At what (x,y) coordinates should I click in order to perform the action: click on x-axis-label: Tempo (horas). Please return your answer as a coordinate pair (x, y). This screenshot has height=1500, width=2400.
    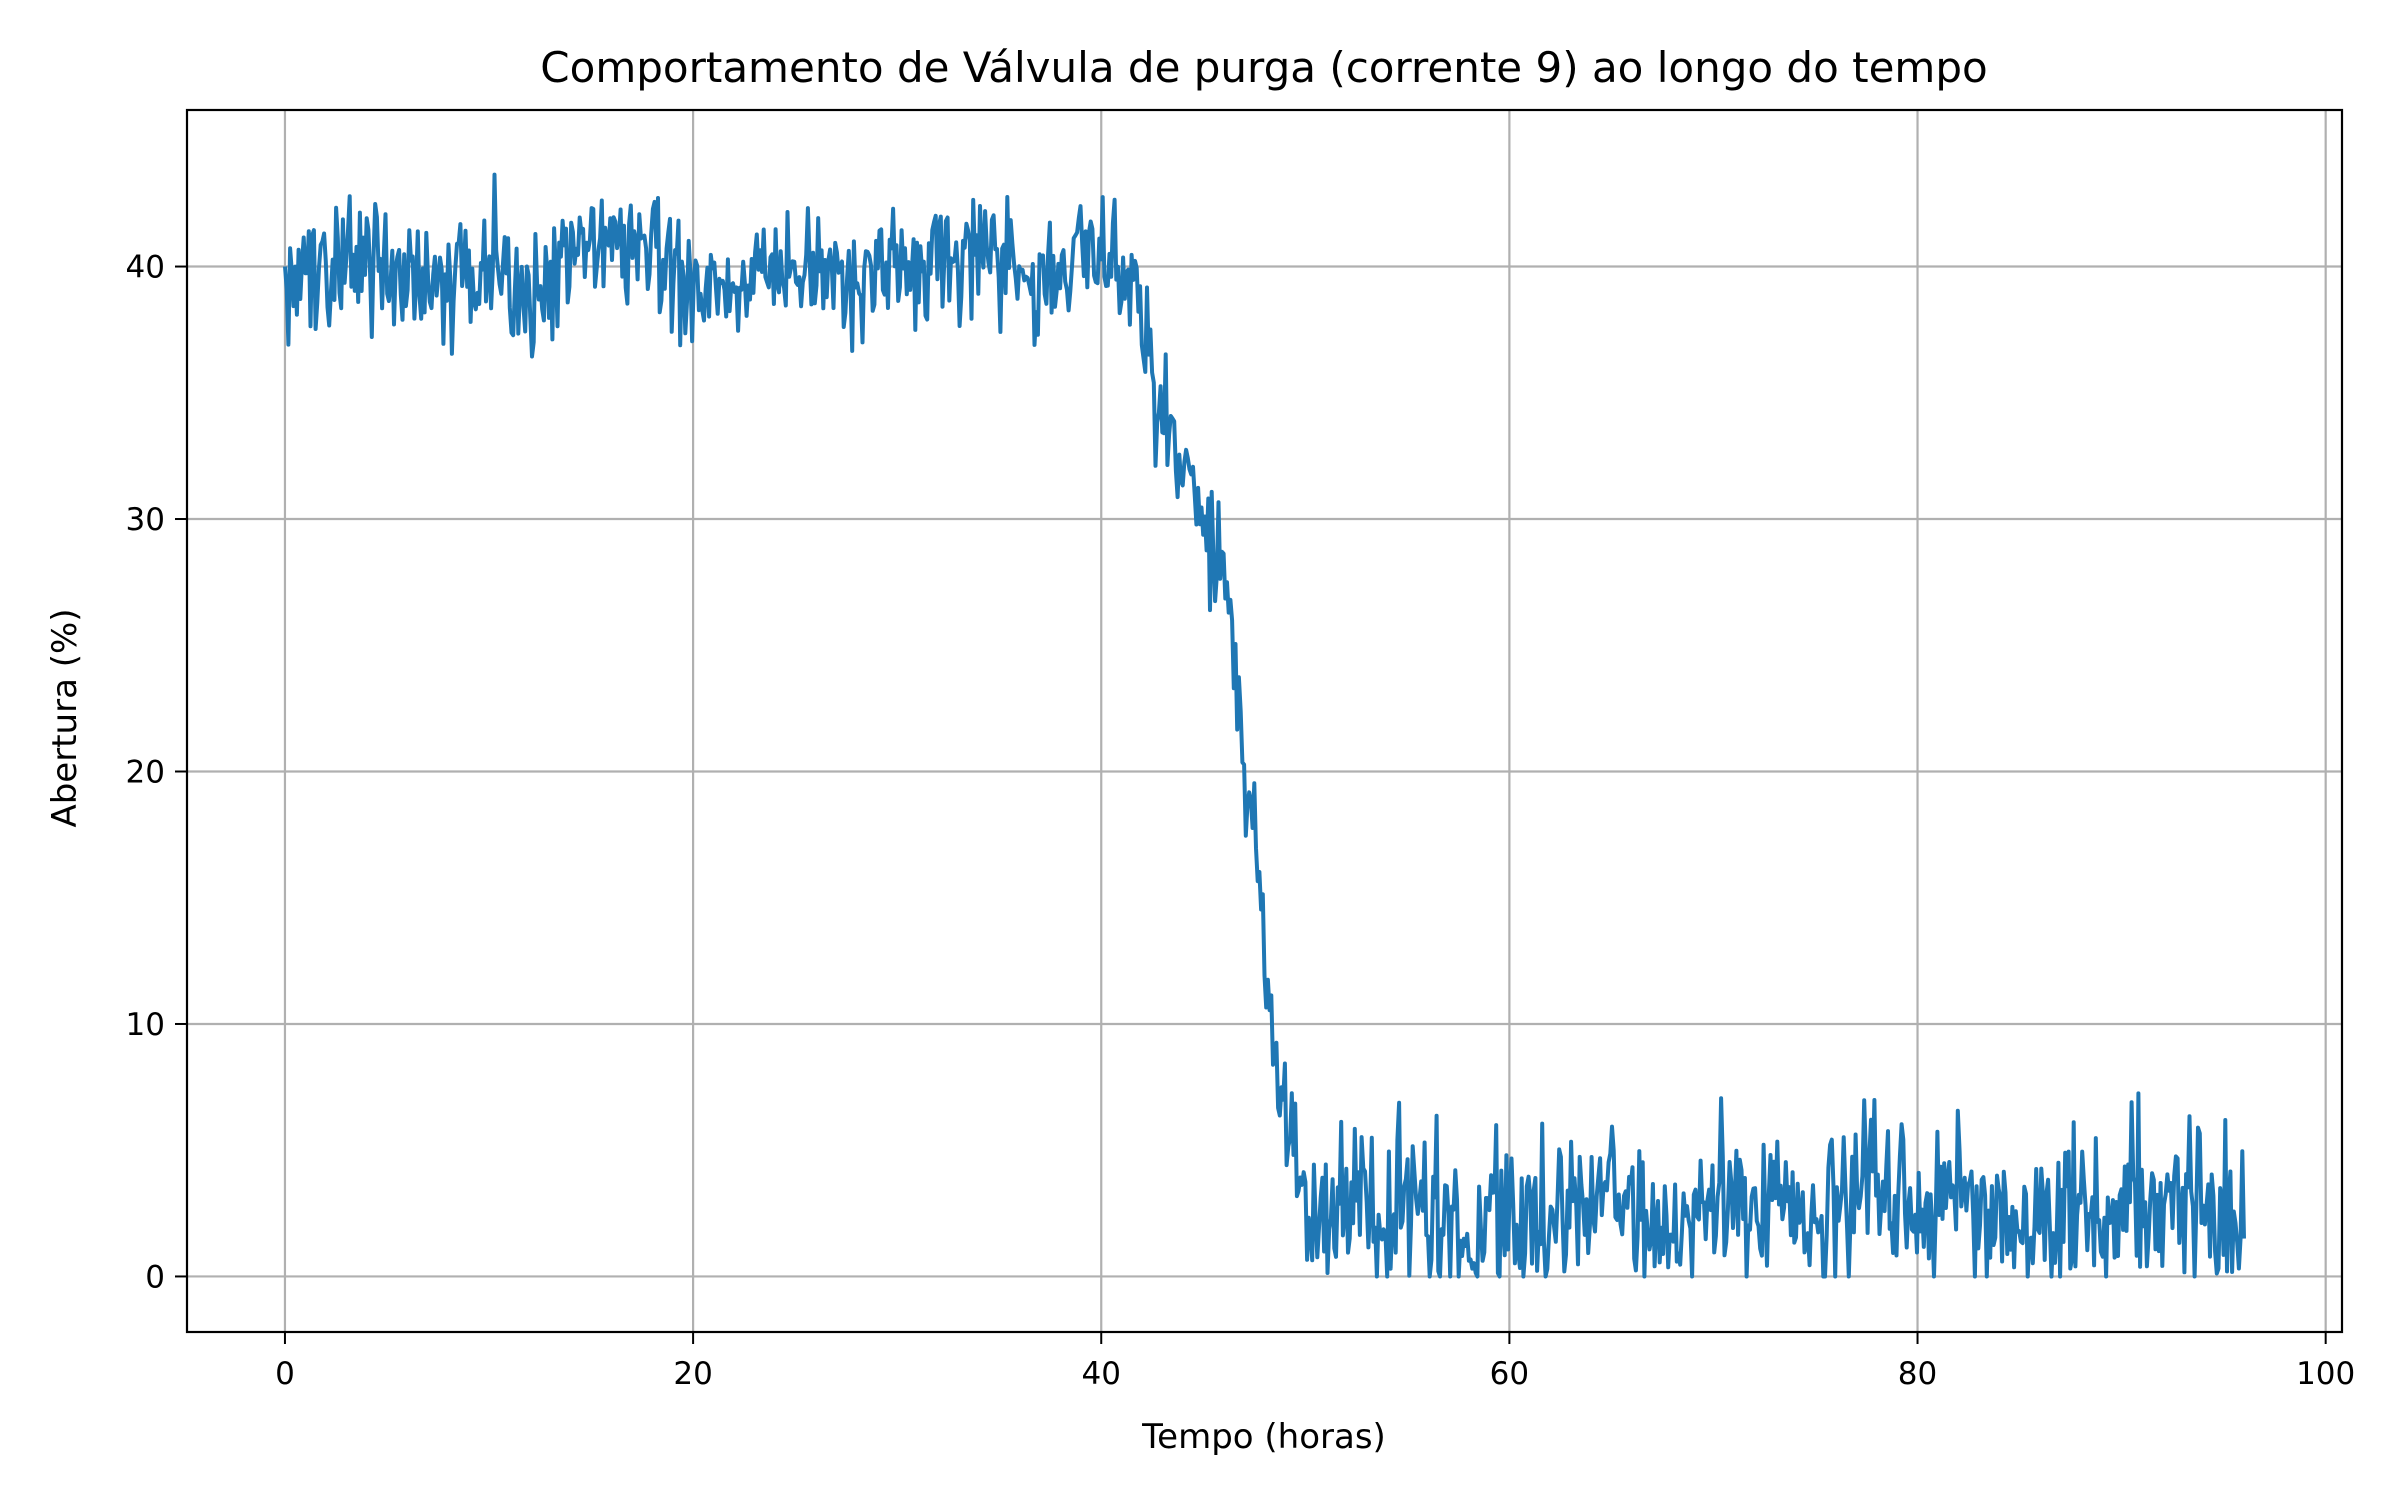
    Looking at the image, I should click on (1263, 1437).